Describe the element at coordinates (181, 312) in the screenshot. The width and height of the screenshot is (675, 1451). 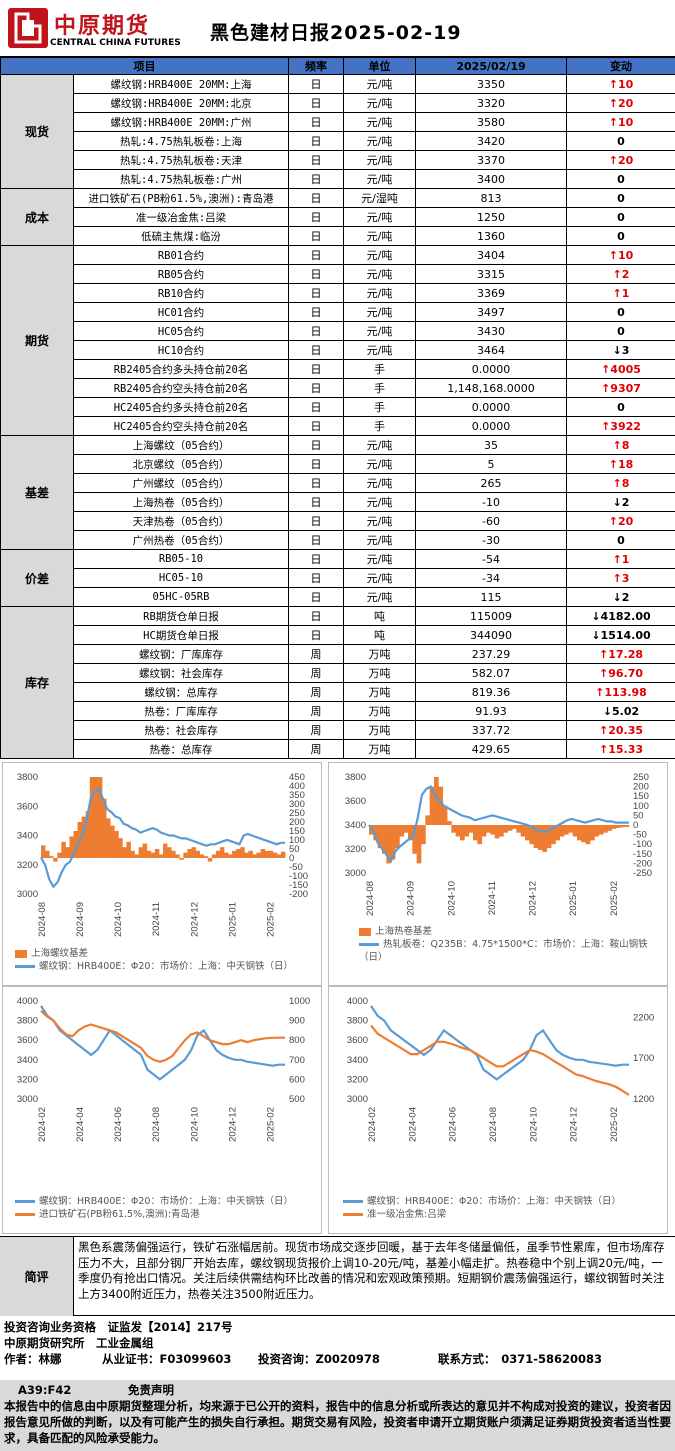
I see `item-cell: HC01合约` at that location.